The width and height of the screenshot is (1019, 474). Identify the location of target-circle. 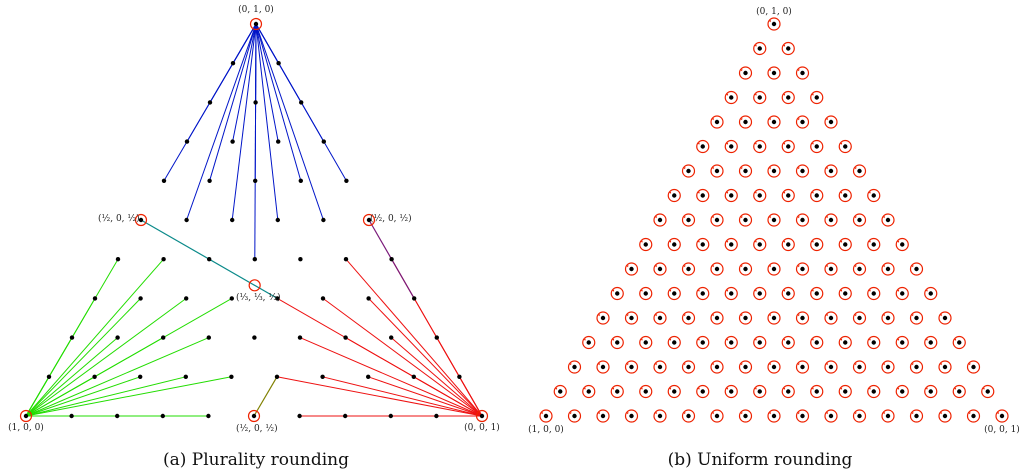
(369, 220).